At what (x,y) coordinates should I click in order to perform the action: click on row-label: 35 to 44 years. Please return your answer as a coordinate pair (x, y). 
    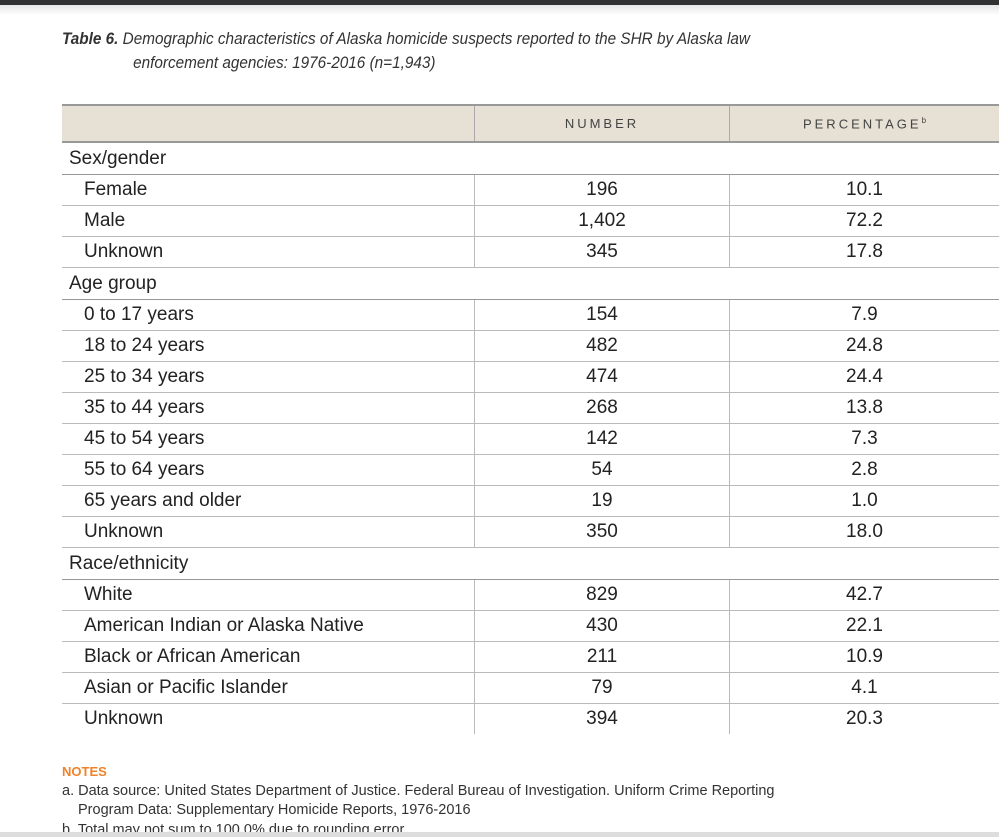
    Looking at the image, I should click on (268, 408).